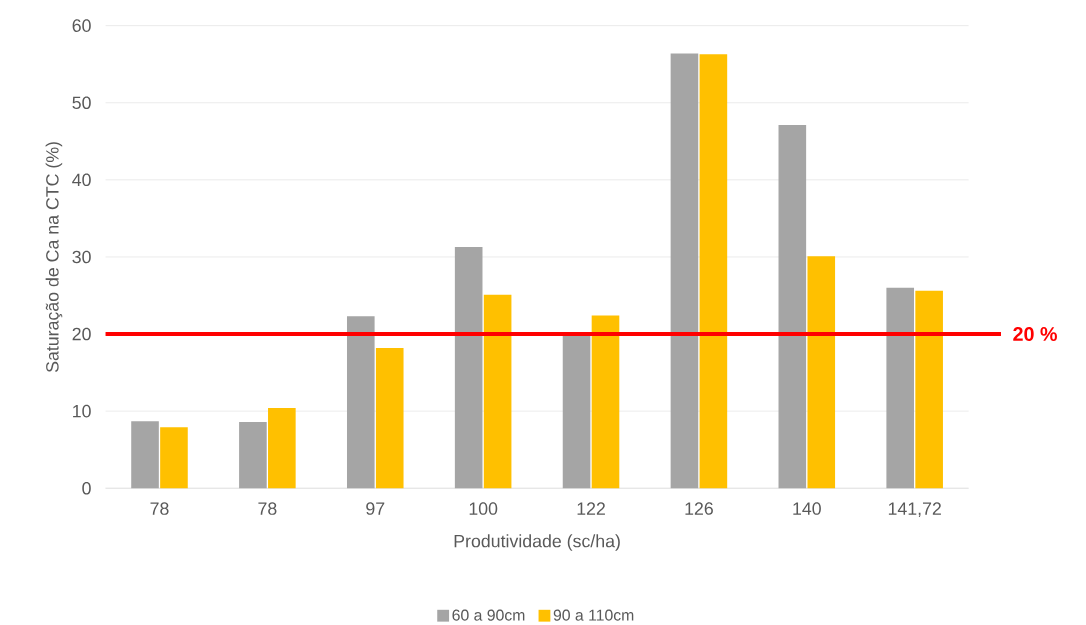 The image size is (1086, 625). I want to click on y-tick-label: 0, so click(86, 488).